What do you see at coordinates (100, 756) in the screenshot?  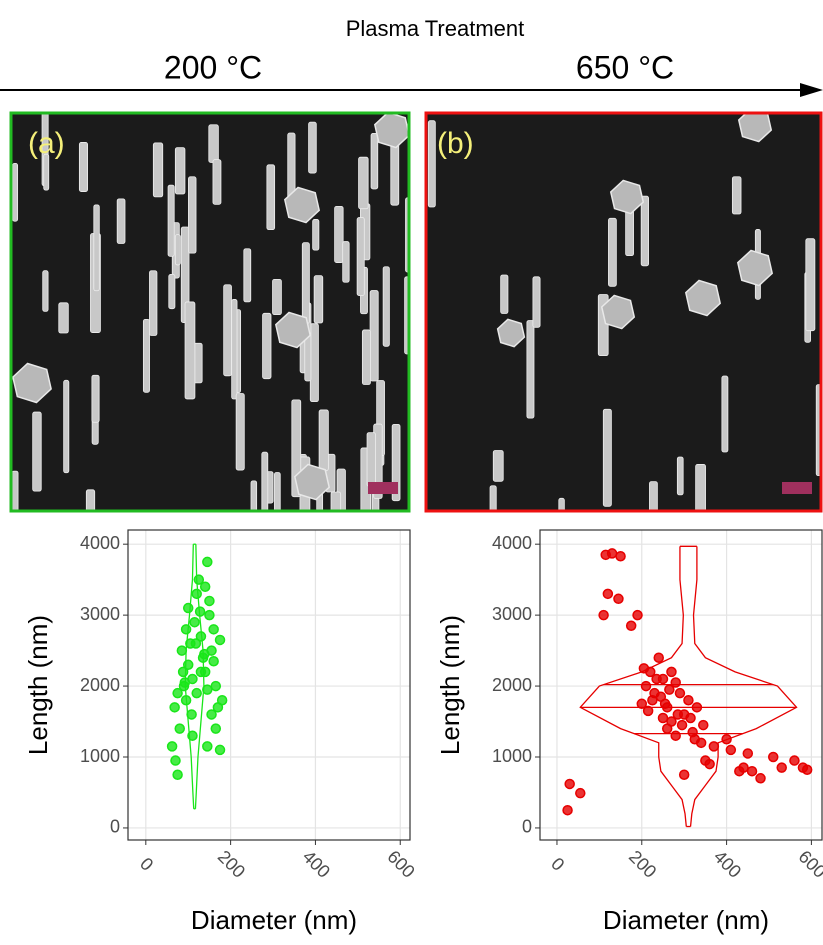 I see `y-tick-label: 1000` at bounding box center [100, 756].